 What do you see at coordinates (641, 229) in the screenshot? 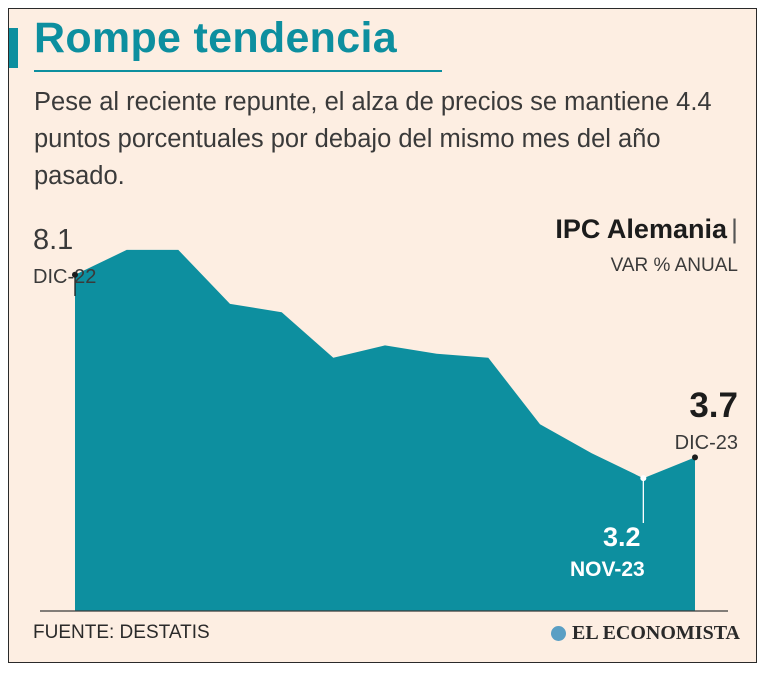
I see `series-name: IPC Alemania` at bounding box center [641, 229].